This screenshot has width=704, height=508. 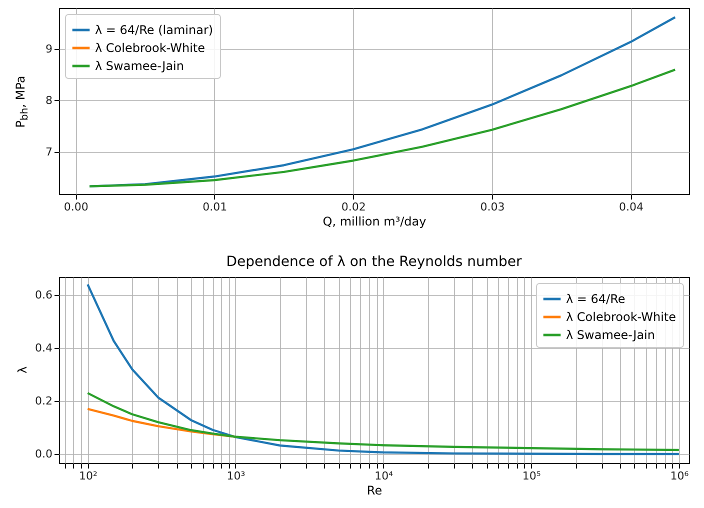 I want to click on y-tick-label: 7, so click(x=49, y=151).